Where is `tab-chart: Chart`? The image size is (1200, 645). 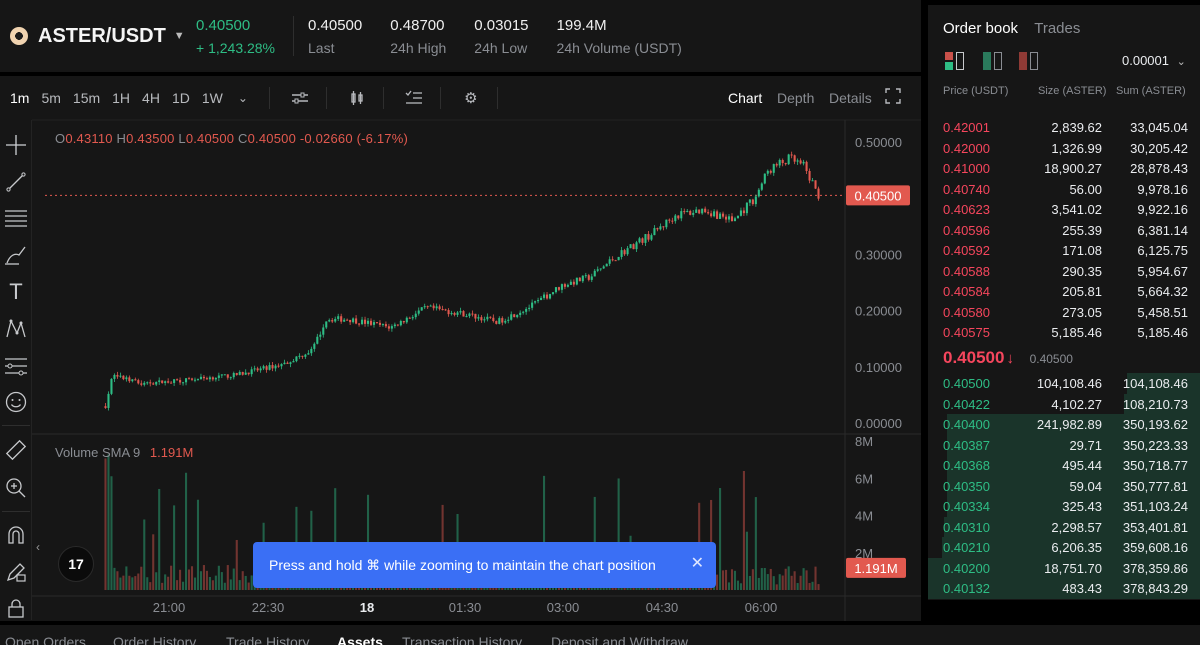 tab-chart: Chart is located at coordinates (745, 98).